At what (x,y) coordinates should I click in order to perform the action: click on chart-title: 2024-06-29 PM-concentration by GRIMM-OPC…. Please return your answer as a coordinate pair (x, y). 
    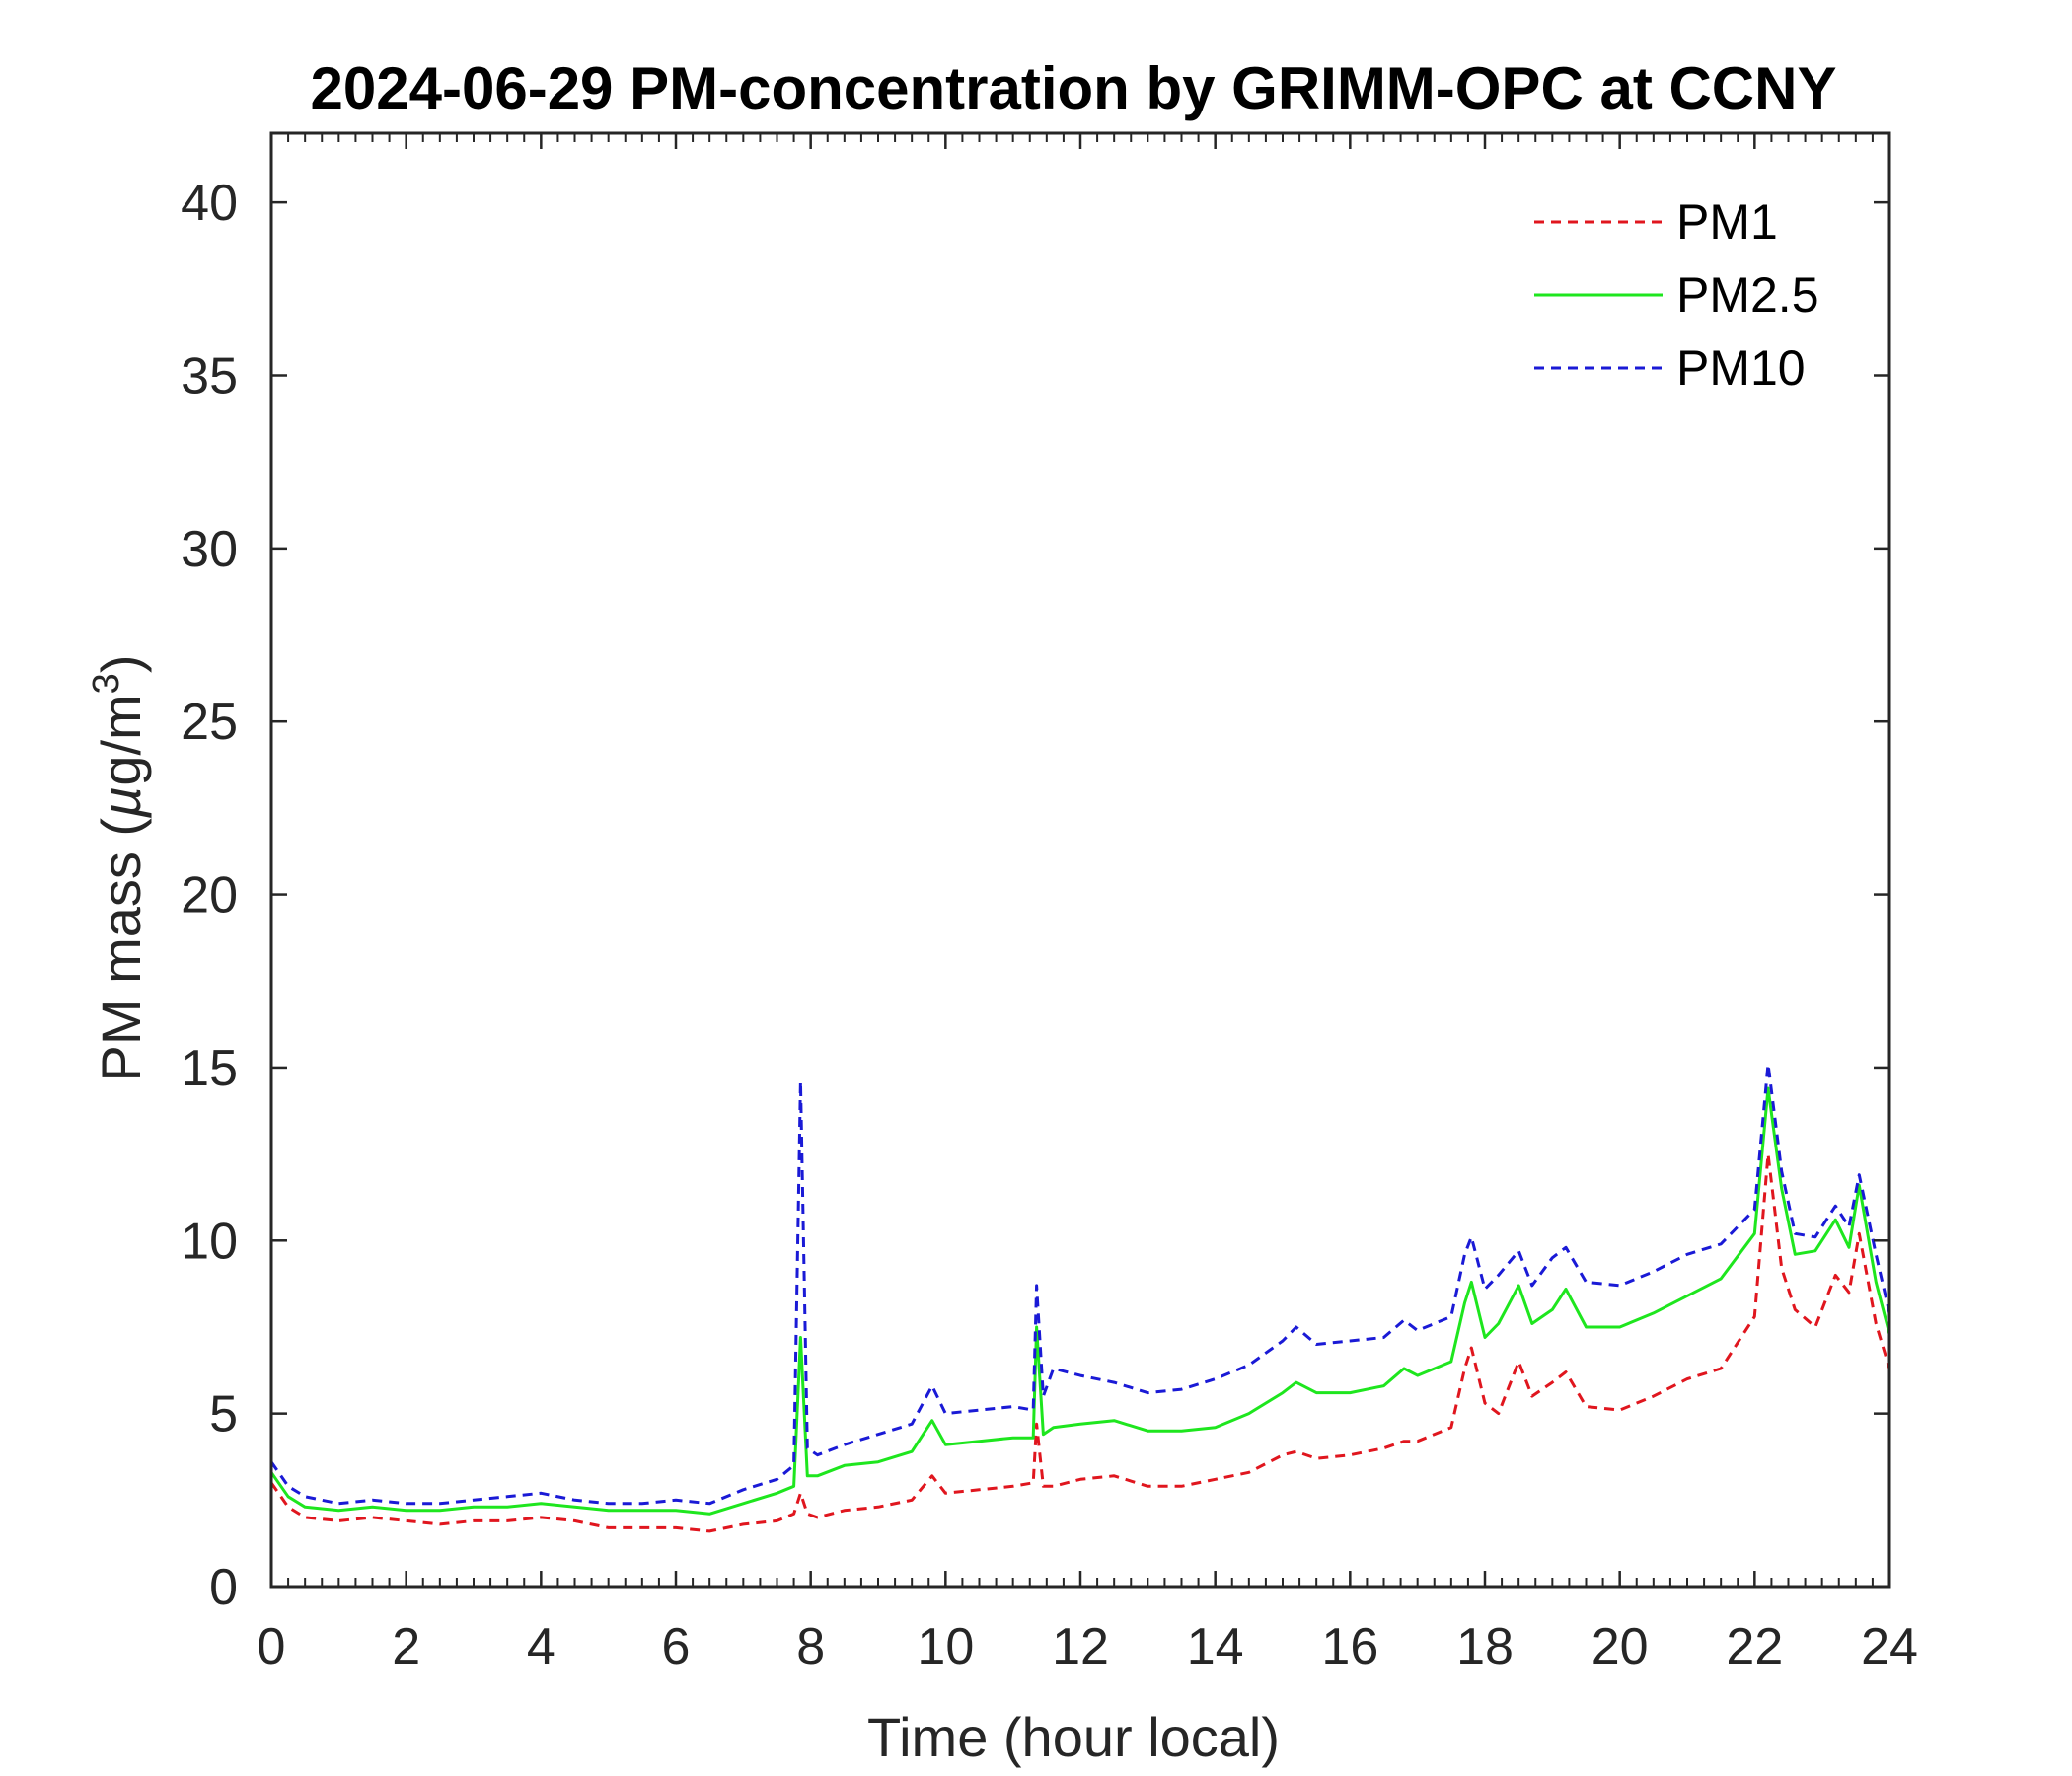
    Looking at the image, I should click on (1074, 88).